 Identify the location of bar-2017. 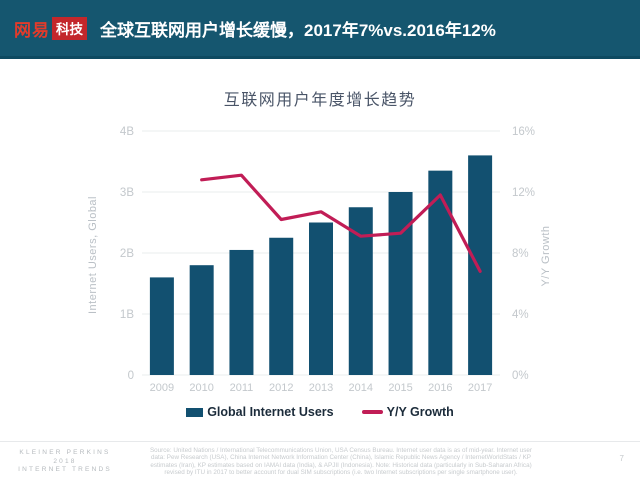
(480, 265).